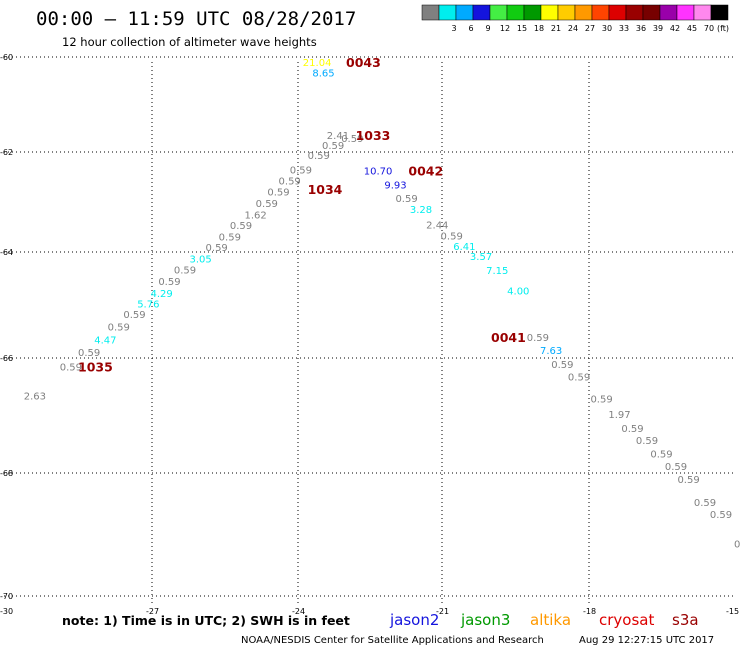  I want to click on scale-label: 3, so click(453, 28).